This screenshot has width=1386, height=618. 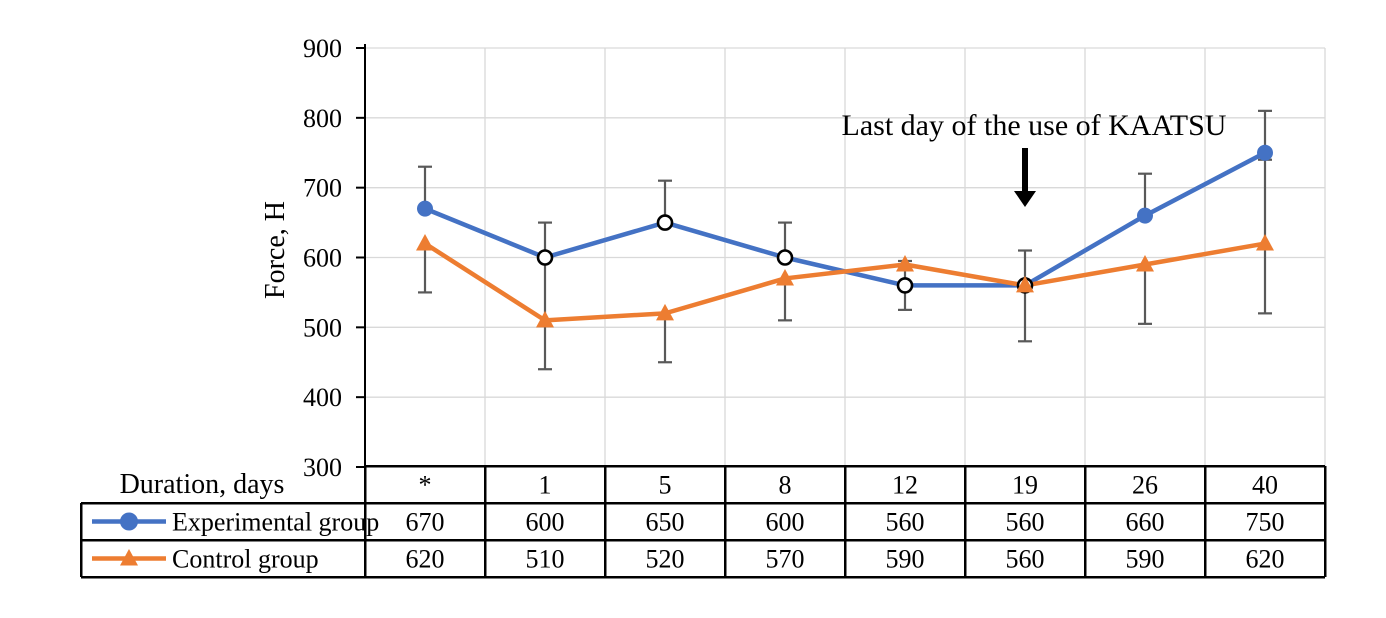 I want to click on table-cell: 750, so click(x=1265, y=522).